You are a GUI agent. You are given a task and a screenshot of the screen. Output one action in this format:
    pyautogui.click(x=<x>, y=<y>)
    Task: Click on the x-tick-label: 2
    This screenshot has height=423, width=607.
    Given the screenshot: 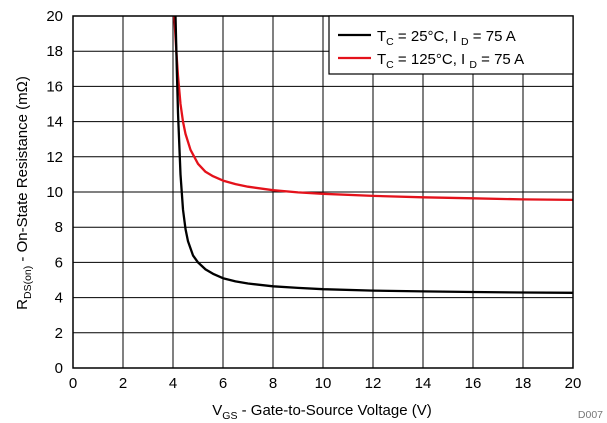 What is the action you would take?
    pyautogui.click(x=123, y=383)
    